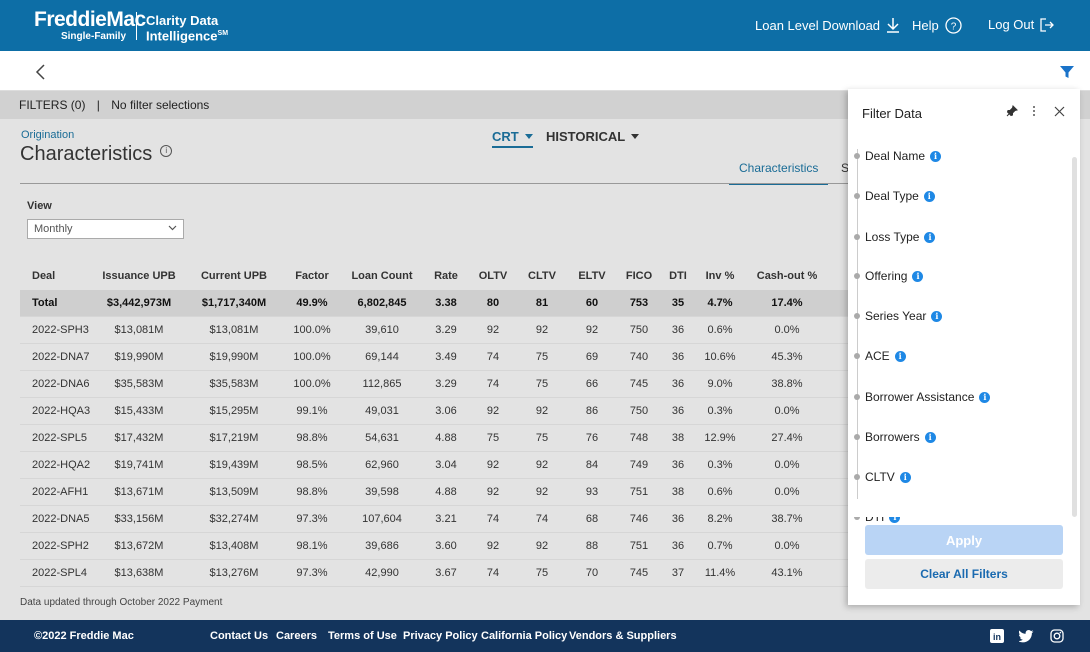 The width and height of the screenshot is (1090, 652). Describe the element at coordinates (90, 26) in the screenshot. I see `freddie-mac-logo: FreddieMac Single-Family` at that location.